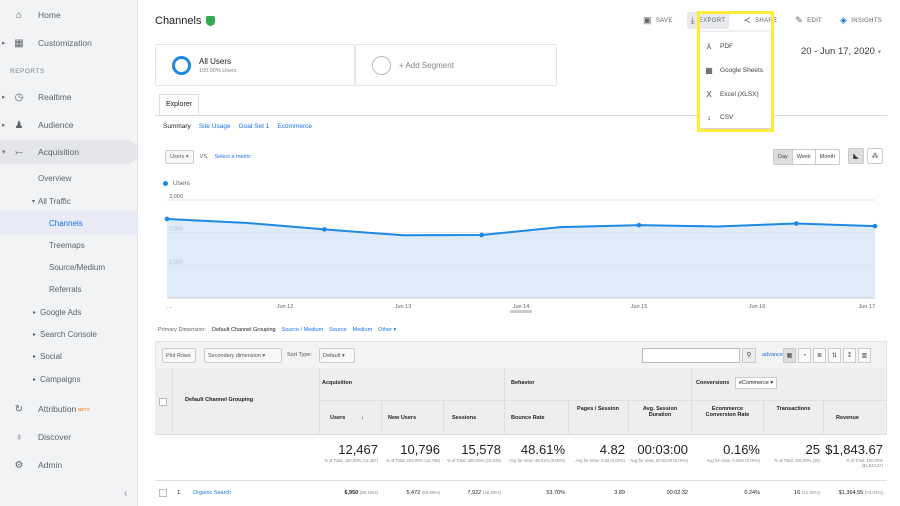 The width and height of the screenshot is (900, 506). Describe the element at coordinates (47, 43) in the screenshot. I see `sidebar-item-customization: ▸ ▦ Customization` at that location.